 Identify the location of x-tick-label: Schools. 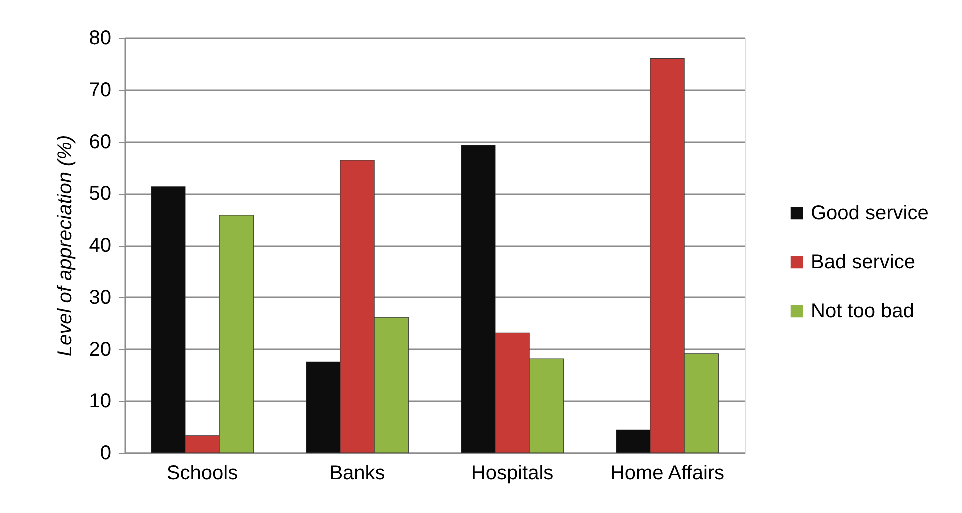
(202, 473).